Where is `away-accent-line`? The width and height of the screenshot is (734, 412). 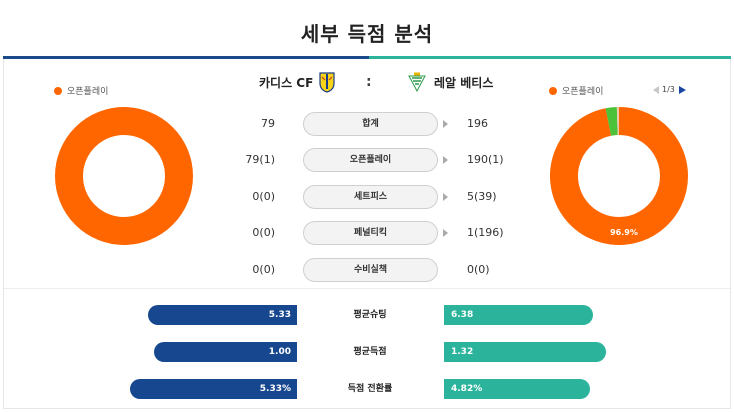
away-accent-line is located at coordinates (550, 57).